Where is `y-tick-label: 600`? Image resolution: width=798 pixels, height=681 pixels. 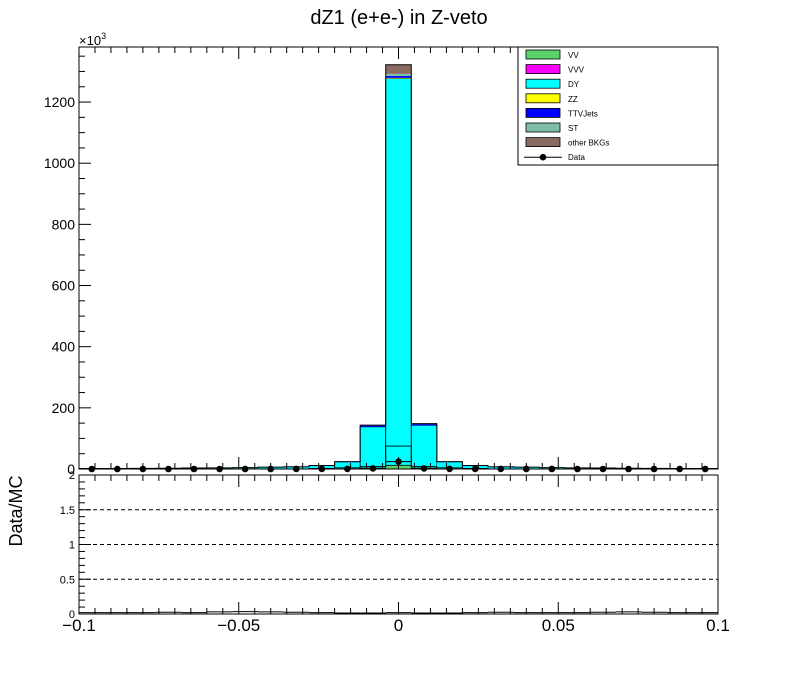 y-tick-label: 600 is located at coordinates (64, 286).